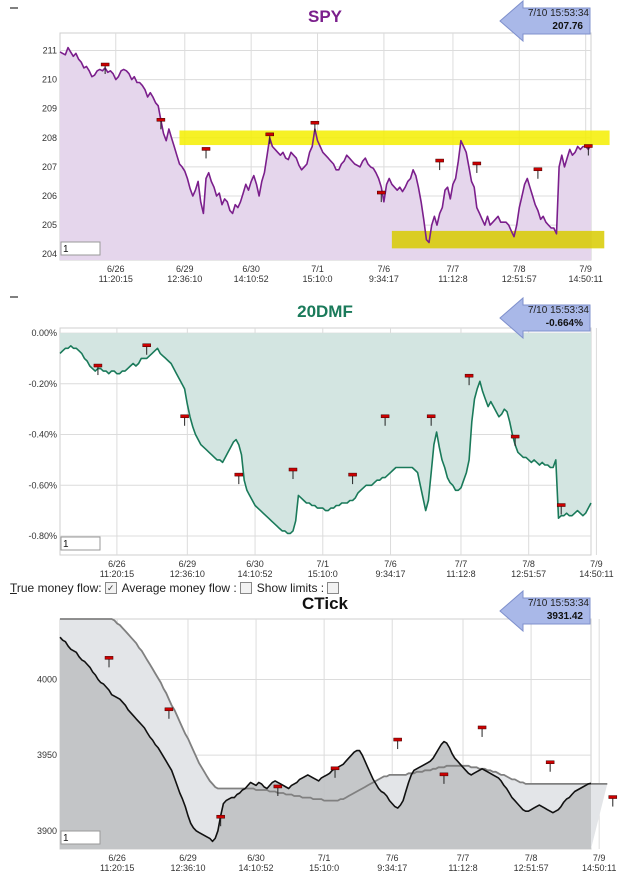 This screenshot has height=884, width=629. Describe the element at coordinates (117, 564) in the screenshot. I see `x-tick-date: 6/26` at that location.